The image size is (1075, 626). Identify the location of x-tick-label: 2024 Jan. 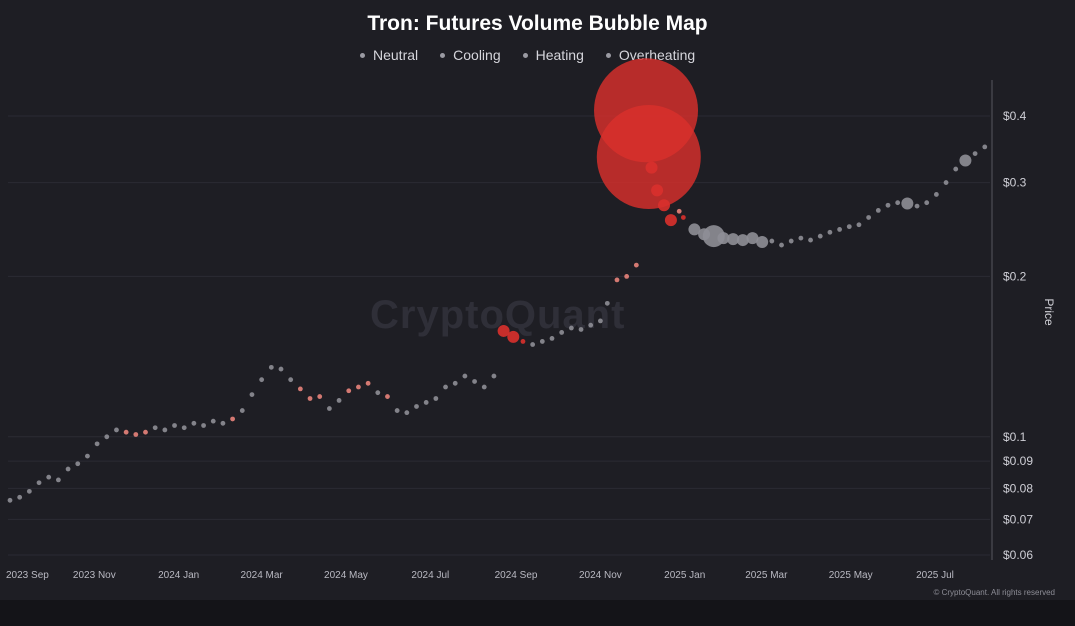
(178, 575).